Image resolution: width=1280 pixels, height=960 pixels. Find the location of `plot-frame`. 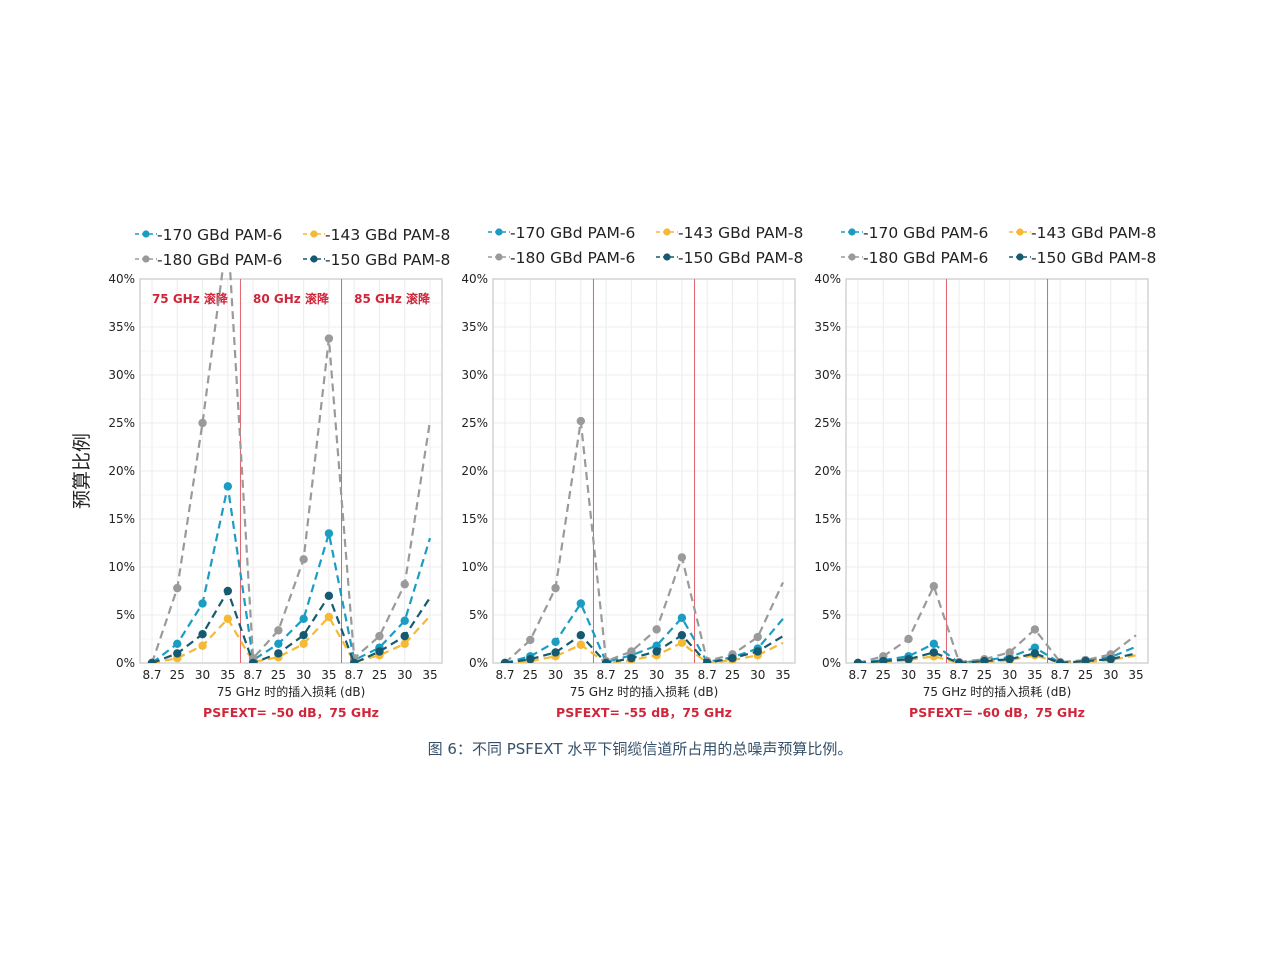

plot-frame is located at coordinates (644, 471).